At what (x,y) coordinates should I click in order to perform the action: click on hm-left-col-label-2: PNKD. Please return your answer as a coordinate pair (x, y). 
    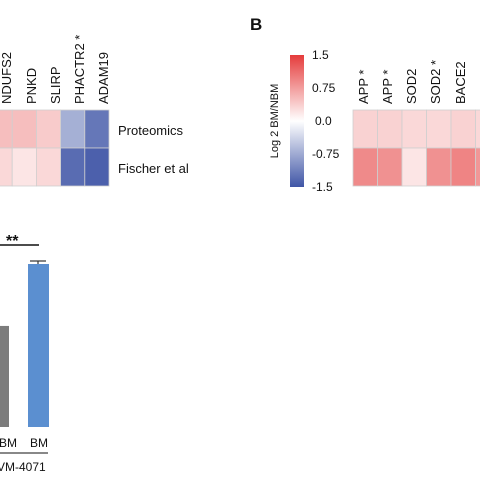
    Looking at the image, I should click on (31, 86).